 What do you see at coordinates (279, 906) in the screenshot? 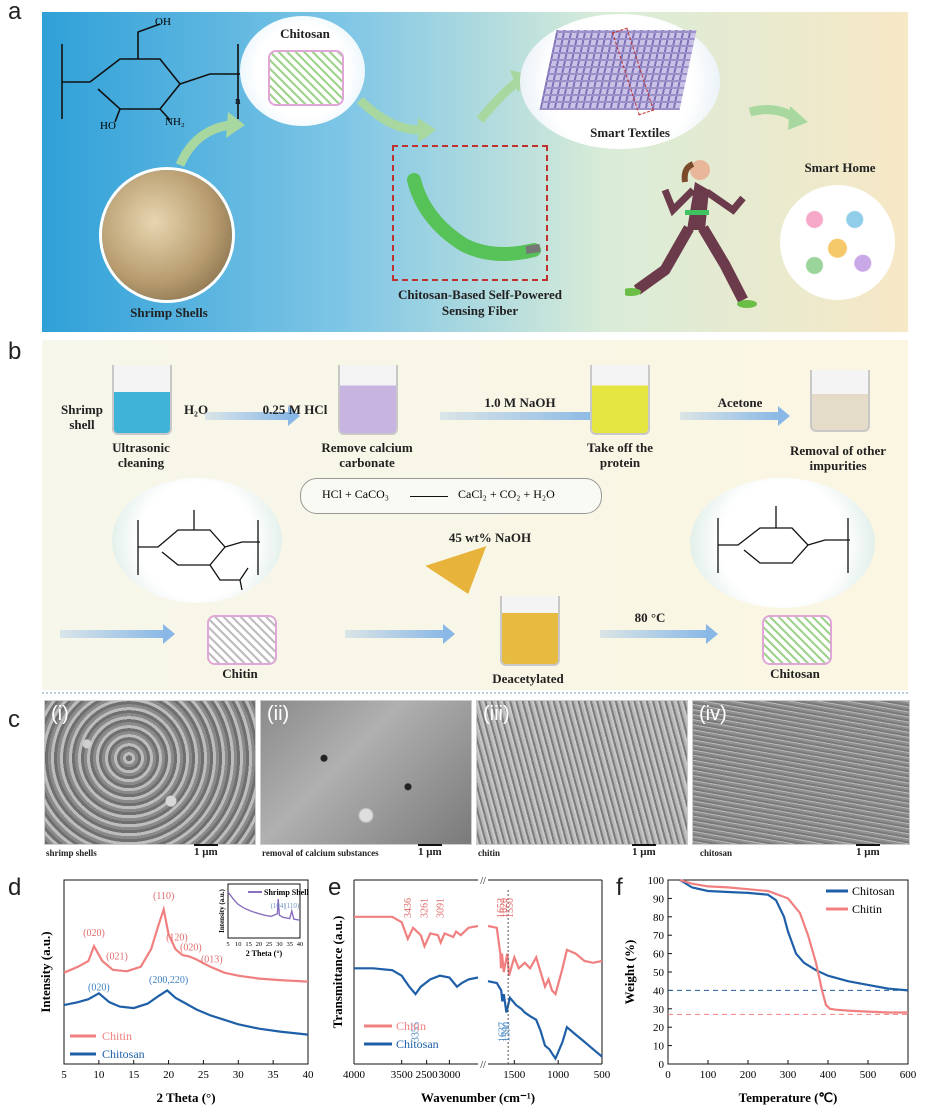
I see `inset-peak-label: (104)` at bounding box center [279, 906].